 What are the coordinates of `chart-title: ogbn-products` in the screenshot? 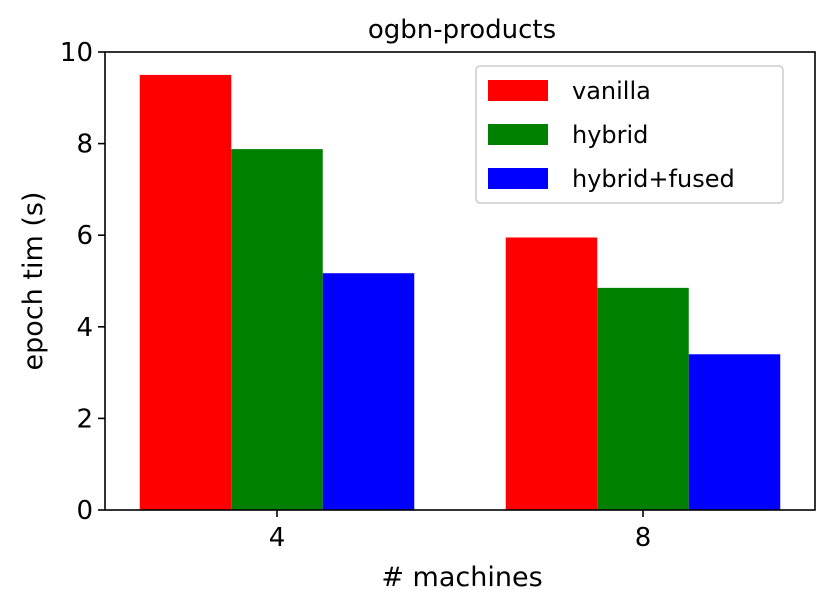 It's located at (462, 30).